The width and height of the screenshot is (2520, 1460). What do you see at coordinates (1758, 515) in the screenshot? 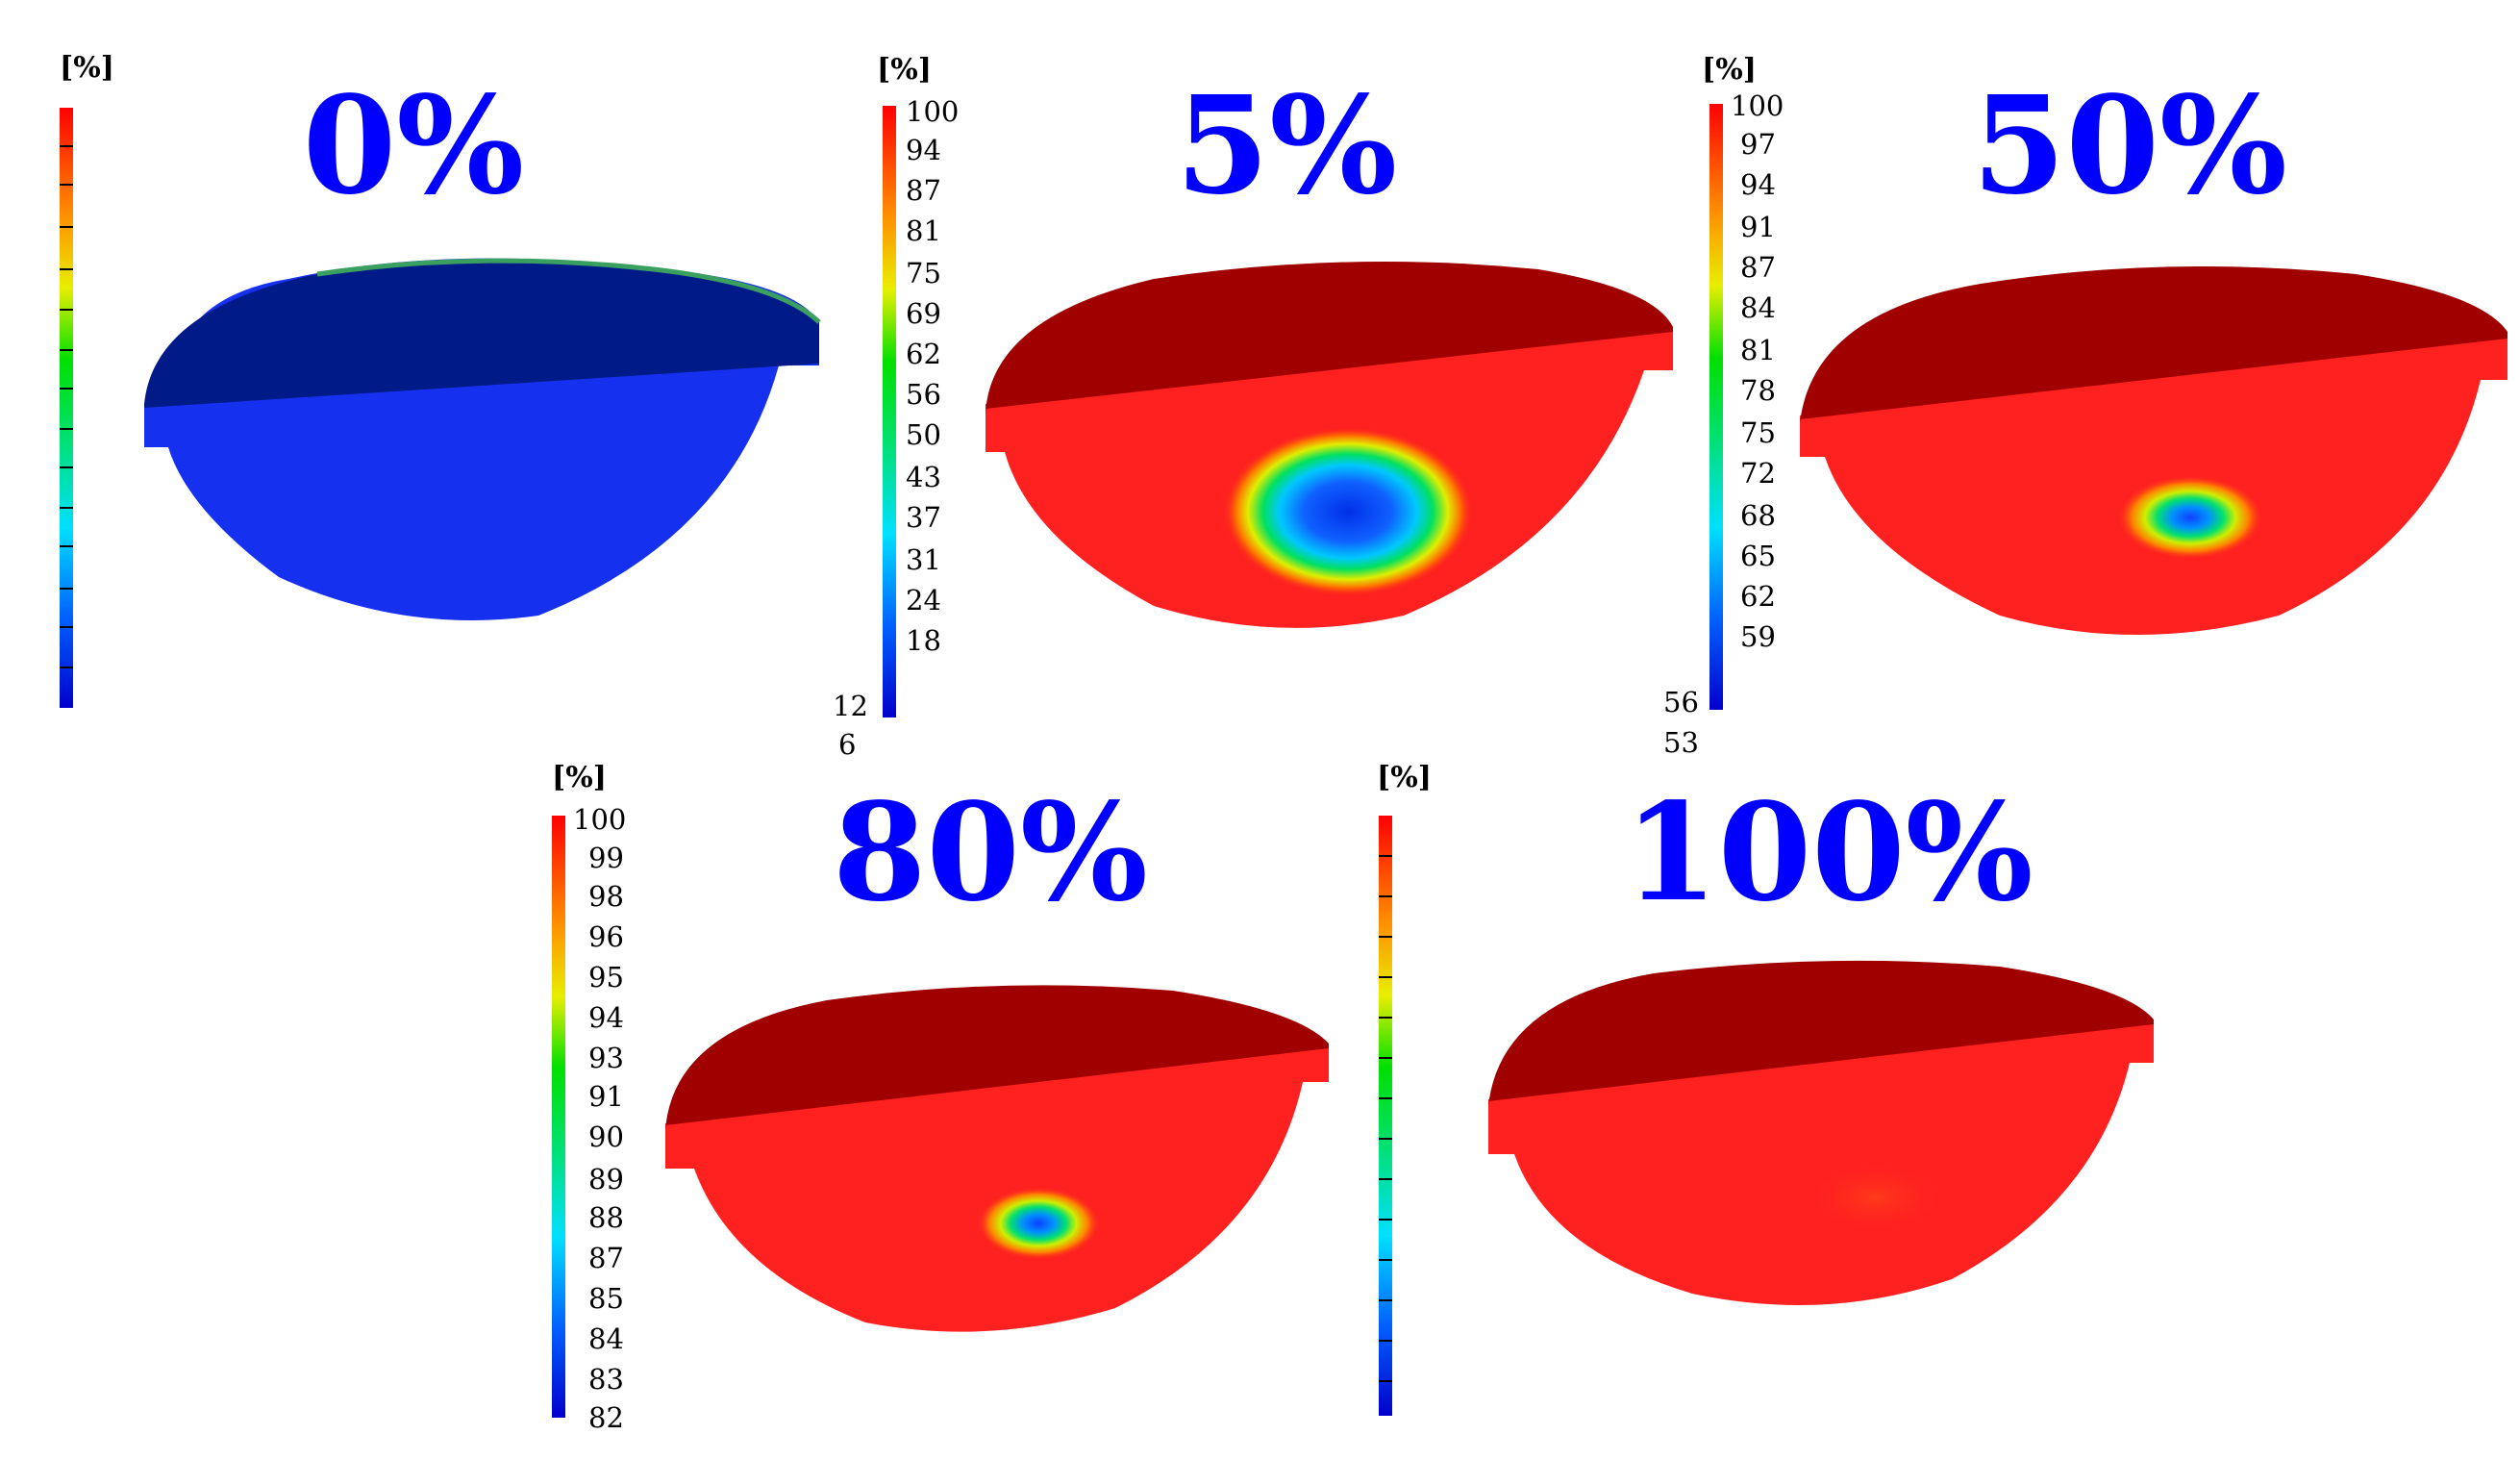
I see `tick-label: 68` at bounding box center [1758, 515].